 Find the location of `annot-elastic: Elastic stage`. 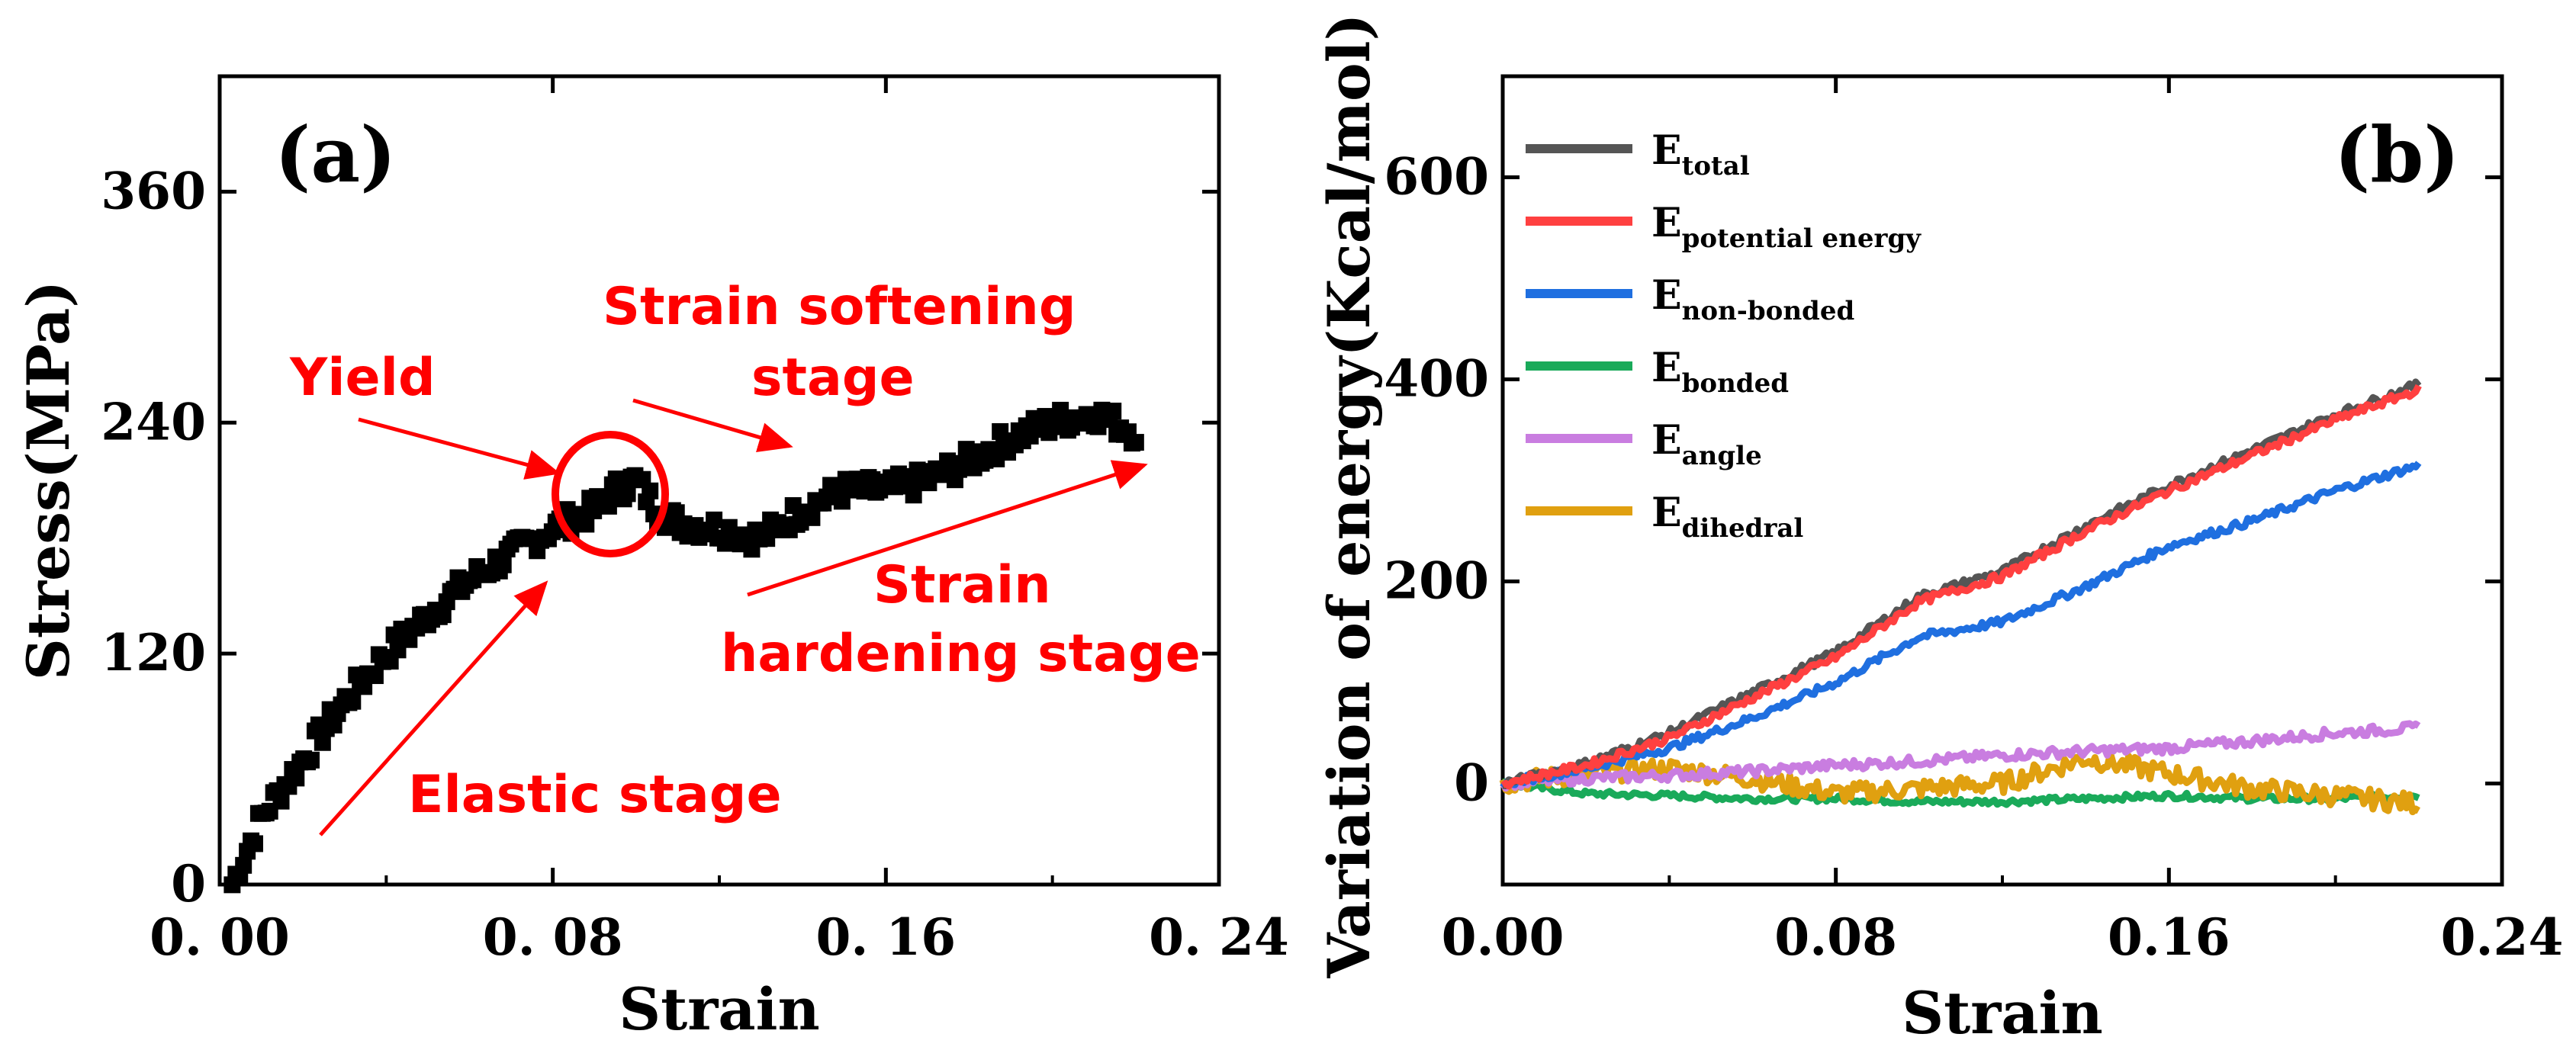

annot-elastic: Elastic stage is located at coordinates (595, 795).